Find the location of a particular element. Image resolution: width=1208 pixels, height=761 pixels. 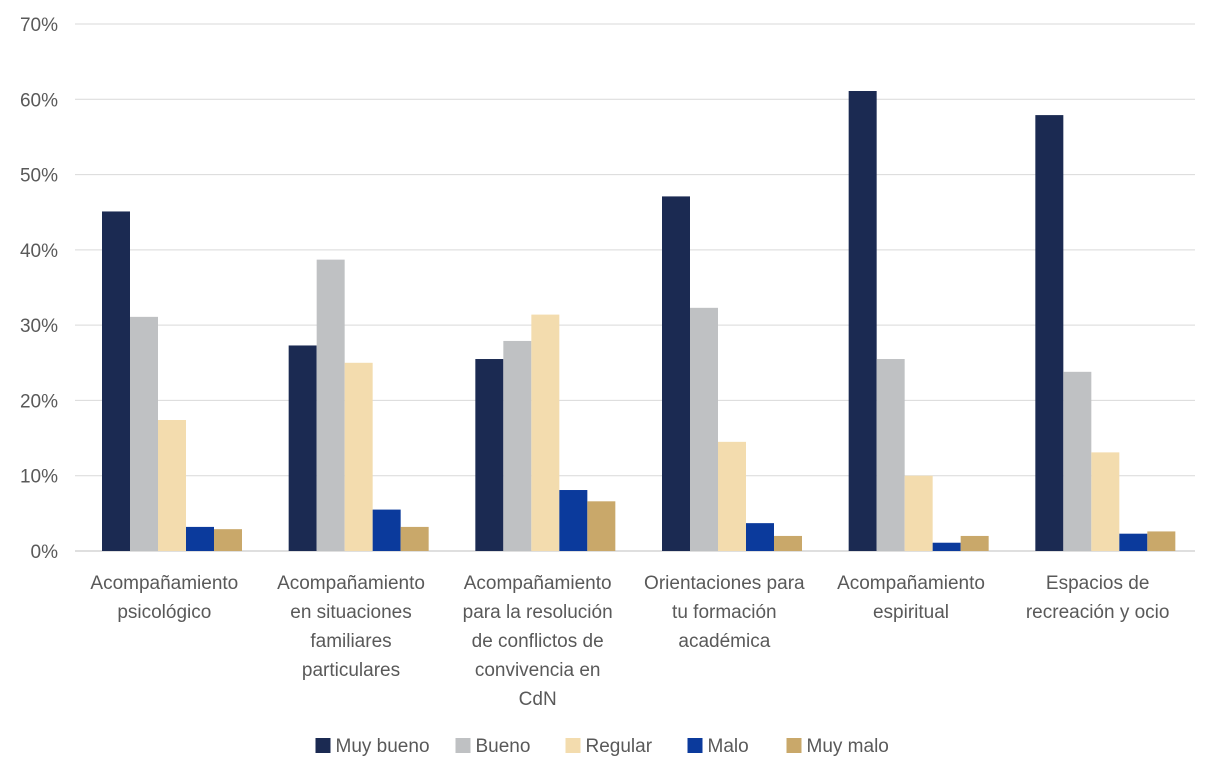

x-category-label-line: recreación y ocio is located at coordinates (1098, 612).